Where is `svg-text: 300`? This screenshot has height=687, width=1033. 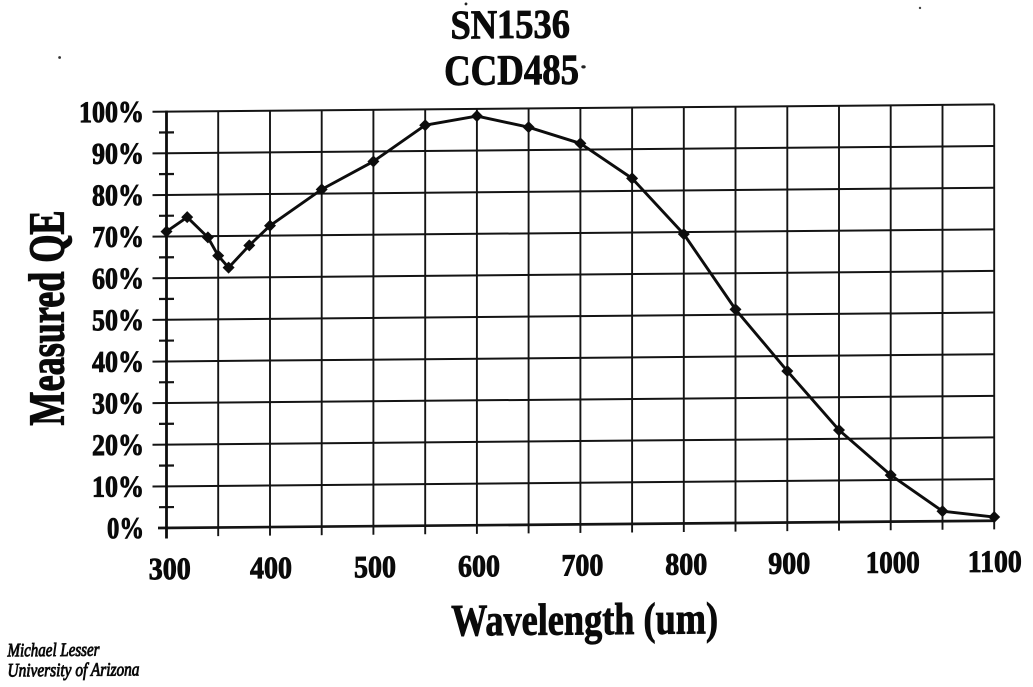 svg-text: 300 is located at coordinates (170, 568).